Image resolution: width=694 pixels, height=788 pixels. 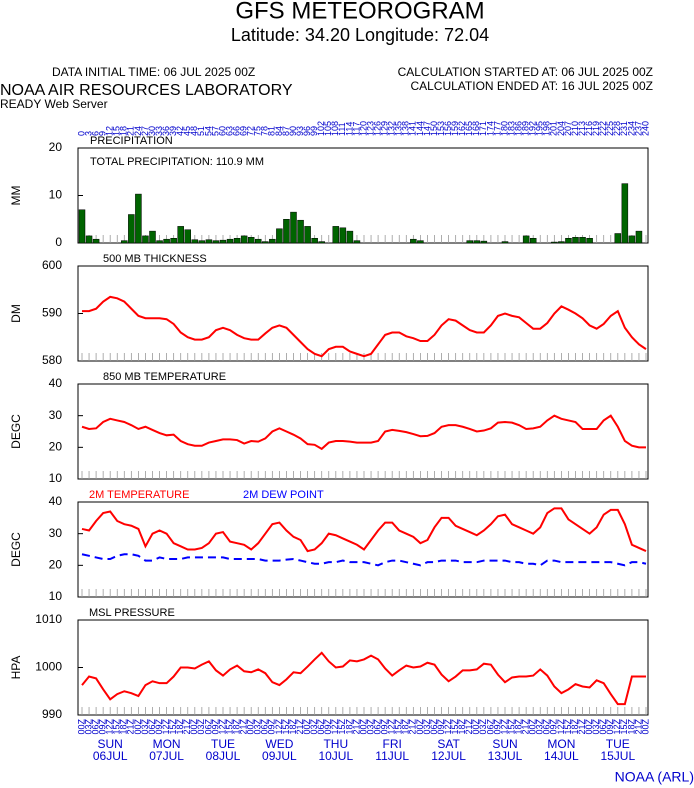 What do you see at coordinates (561, 128) in the screenshot?
I see `top-hour-label: 204` at bounding box center [561, 128].